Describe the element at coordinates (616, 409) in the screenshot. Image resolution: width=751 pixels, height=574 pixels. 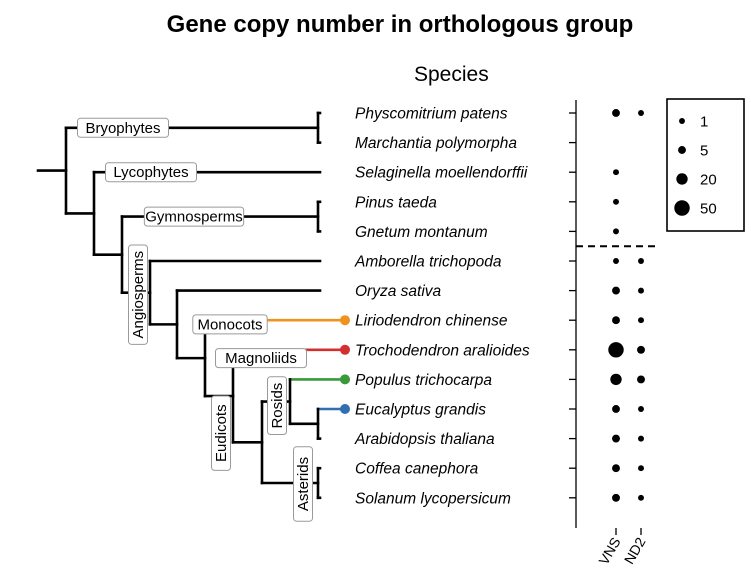
I see `dot-eucalyptus-grandis-vns` at that location.